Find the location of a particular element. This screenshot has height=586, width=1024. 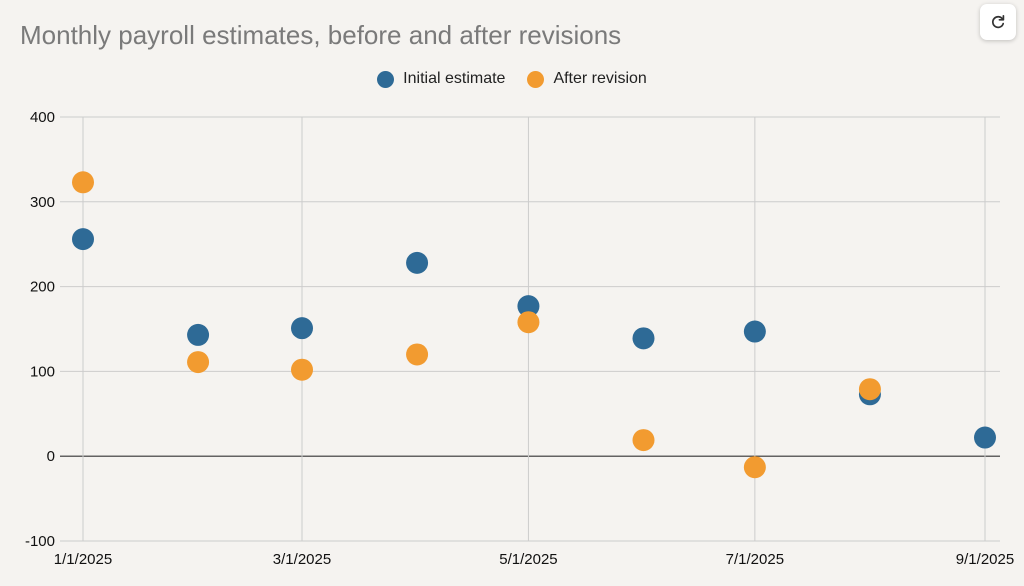

y-tick-label: 400 is located at coordinates (42, 117).